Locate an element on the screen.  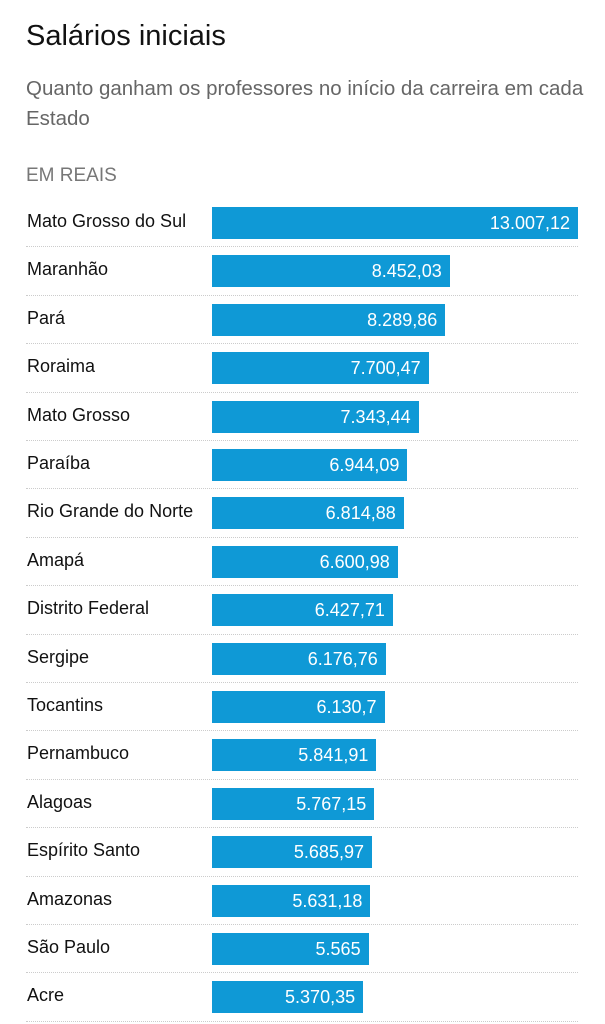
unit-label: EM REAIS is located at coordinates (71, 175).